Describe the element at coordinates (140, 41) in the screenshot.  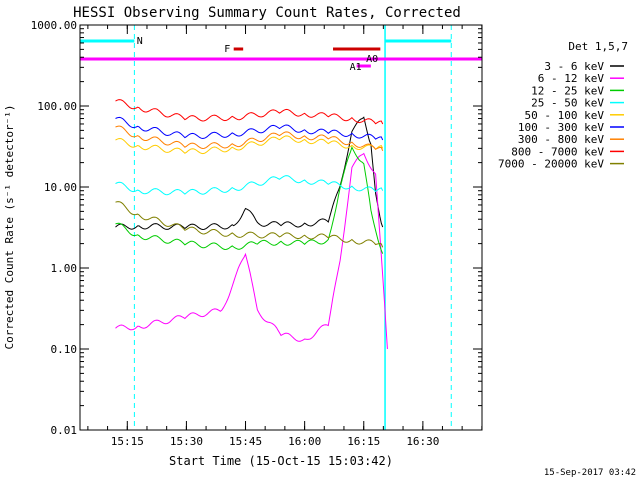
I see `night-label: N` at that location.